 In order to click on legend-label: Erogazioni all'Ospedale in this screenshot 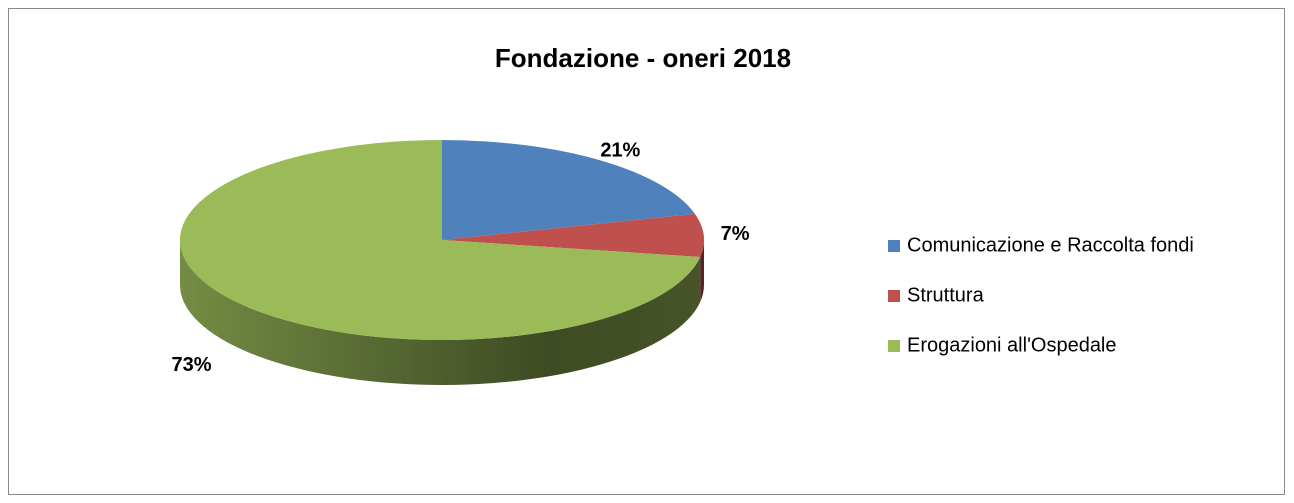, I will do `click(1012, 345)`.